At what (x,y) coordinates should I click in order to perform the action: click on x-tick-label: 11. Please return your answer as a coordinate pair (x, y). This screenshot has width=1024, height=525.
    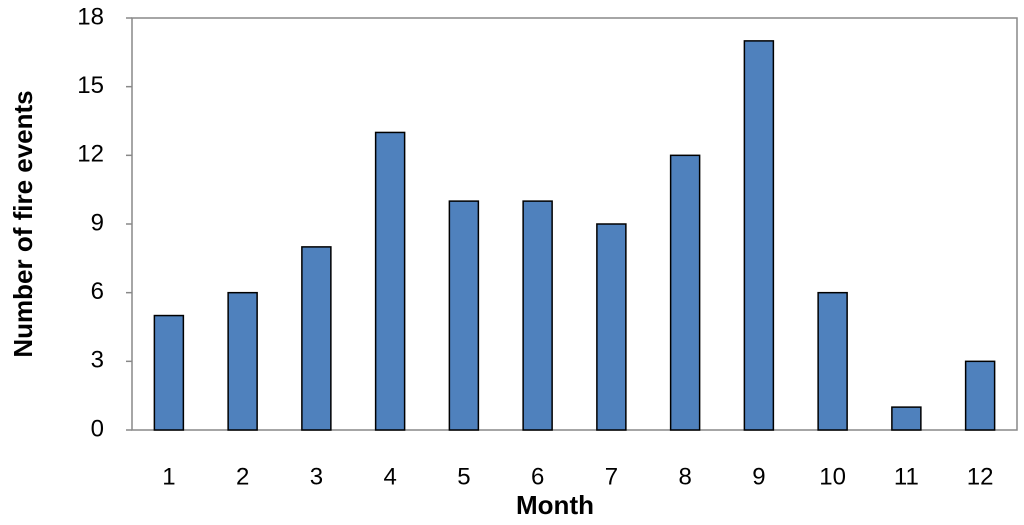
    Looking at the image, I should click on (906, 476).